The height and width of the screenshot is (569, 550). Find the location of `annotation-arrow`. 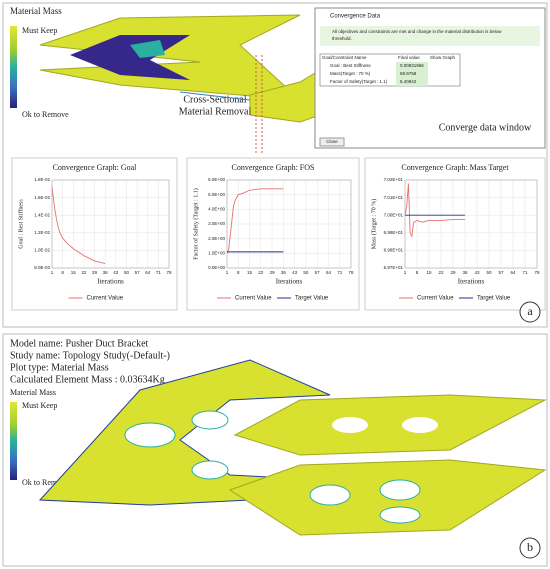

annotation-arrow is located at coordinates (215, 96).